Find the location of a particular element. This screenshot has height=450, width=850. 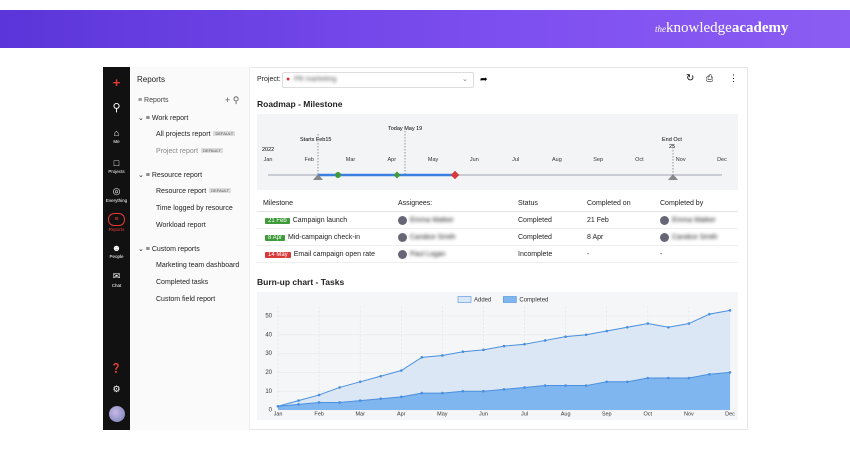

completed-on: 8 Apr is located at coordinates (595, 237).